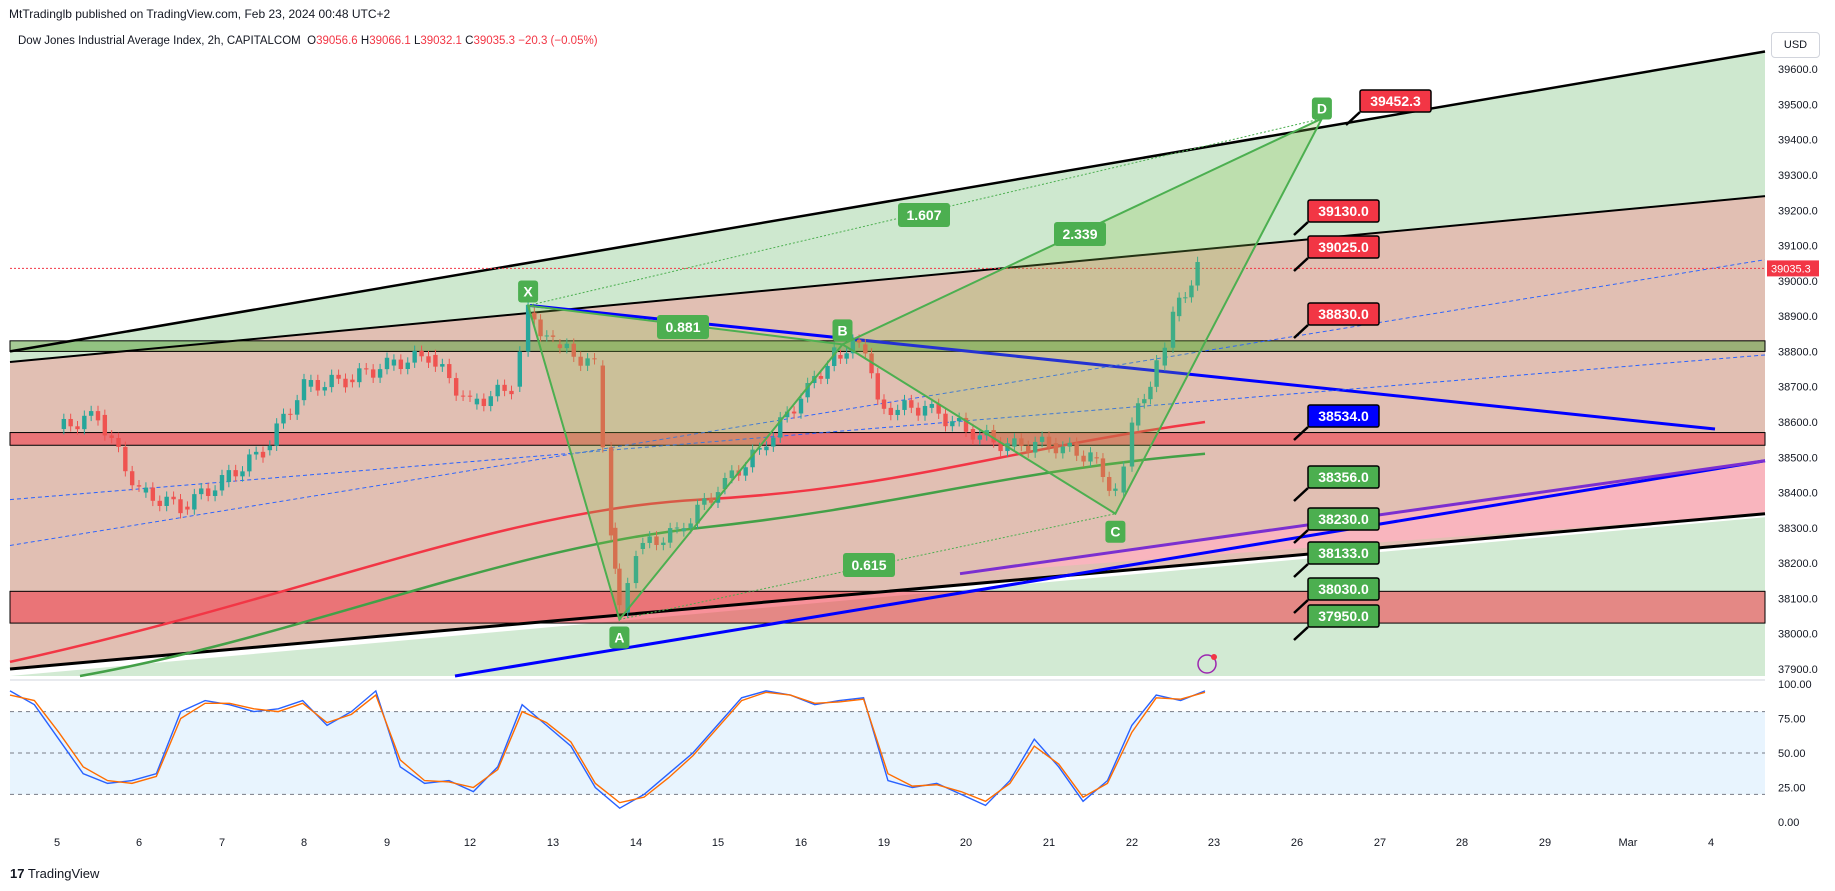 This screenshot has width=1835, height=891. What do you see at coordinates (1301, 331) in the screenshot?
I see `price-label-3-pointer` at bounding box center [1301, 331].